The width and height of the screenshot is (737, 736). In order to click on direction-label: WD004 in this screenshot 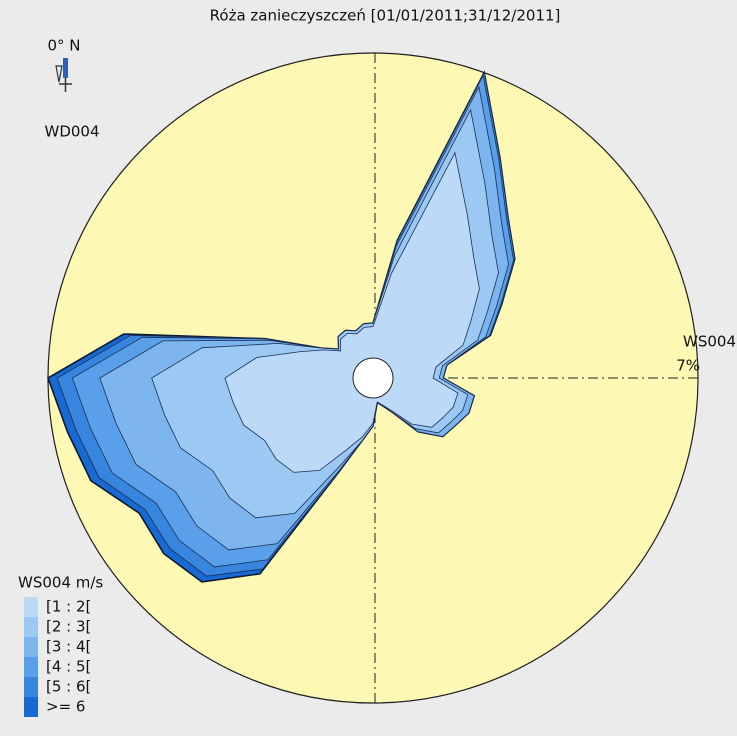, I will do `click(71, 132)`.